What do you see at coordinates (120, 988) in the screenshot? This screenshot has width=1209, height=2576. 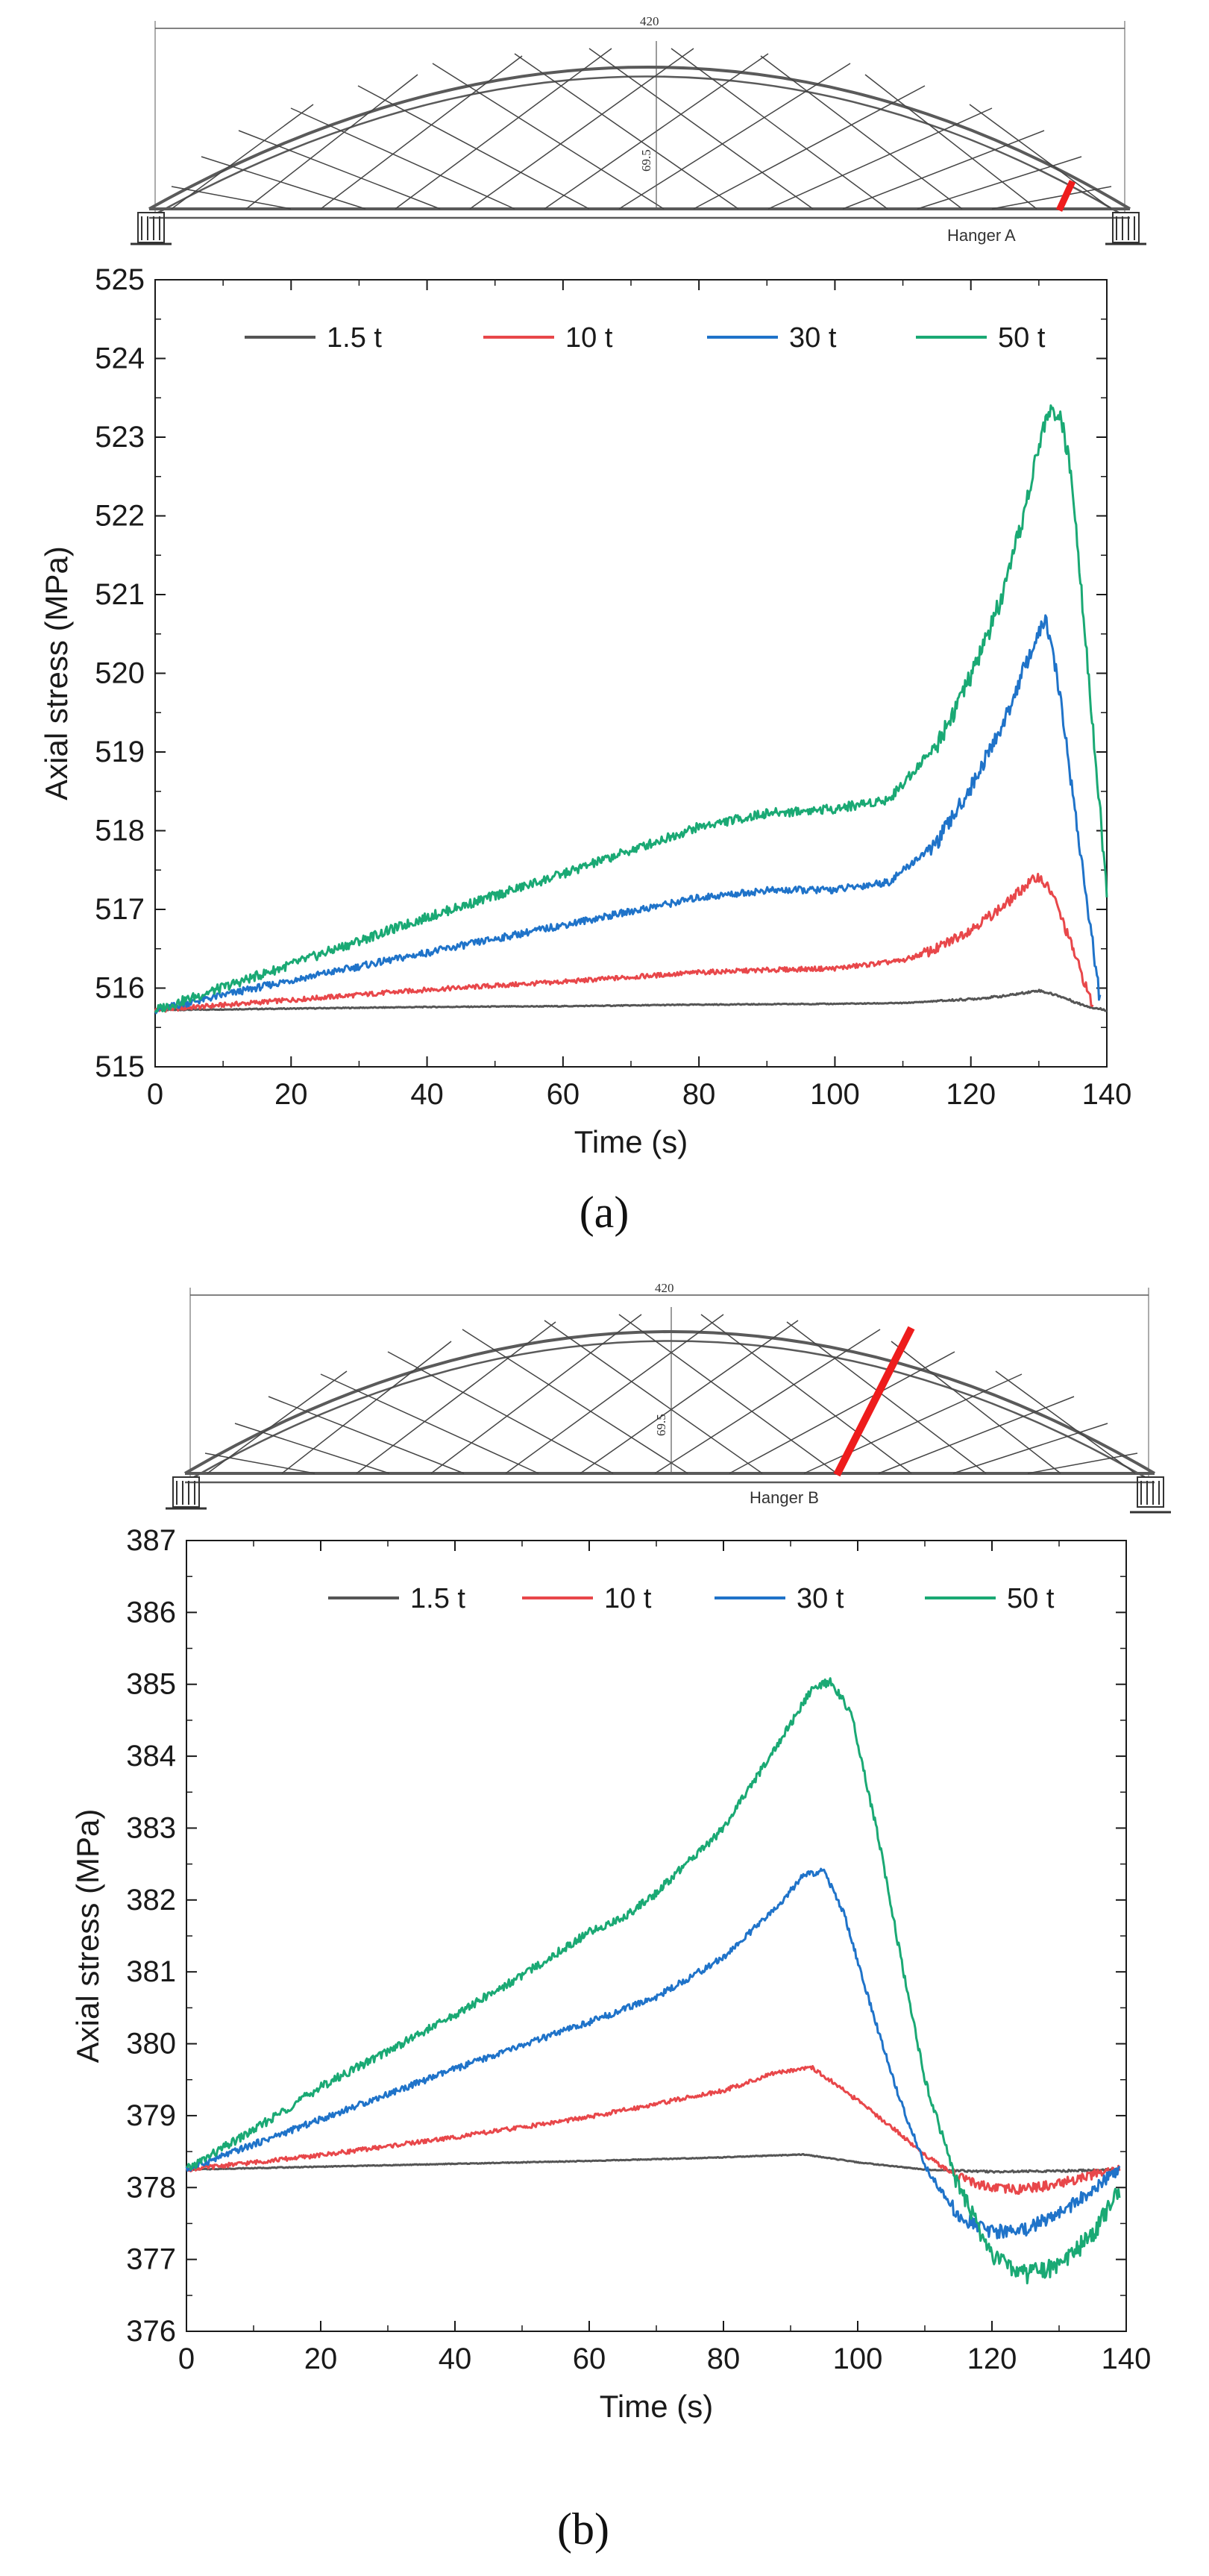 I see `y-tick-label: 516` at bounding box center [120, 988].